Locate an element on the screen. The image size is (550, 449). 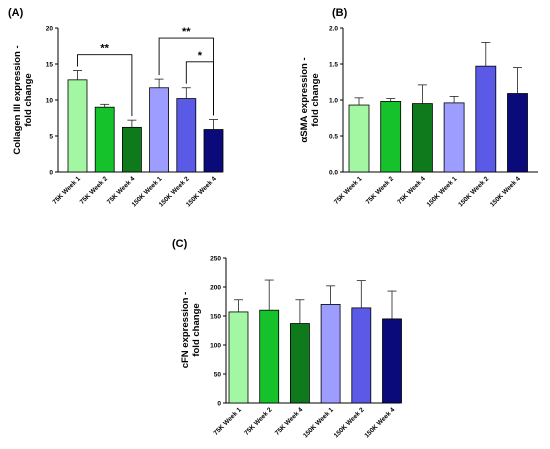
panel-a-y-axis-title-line: Collagen III expression - is located at coordinates (17, 99).